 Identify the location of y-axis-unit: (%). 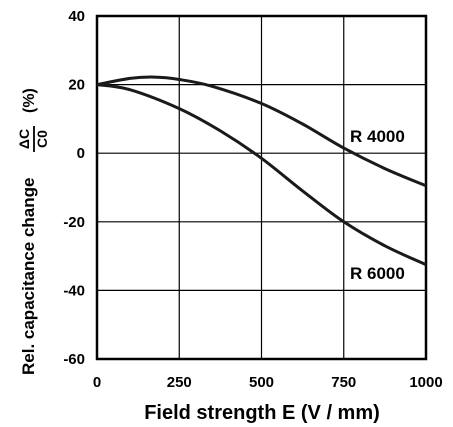
(29, 100).